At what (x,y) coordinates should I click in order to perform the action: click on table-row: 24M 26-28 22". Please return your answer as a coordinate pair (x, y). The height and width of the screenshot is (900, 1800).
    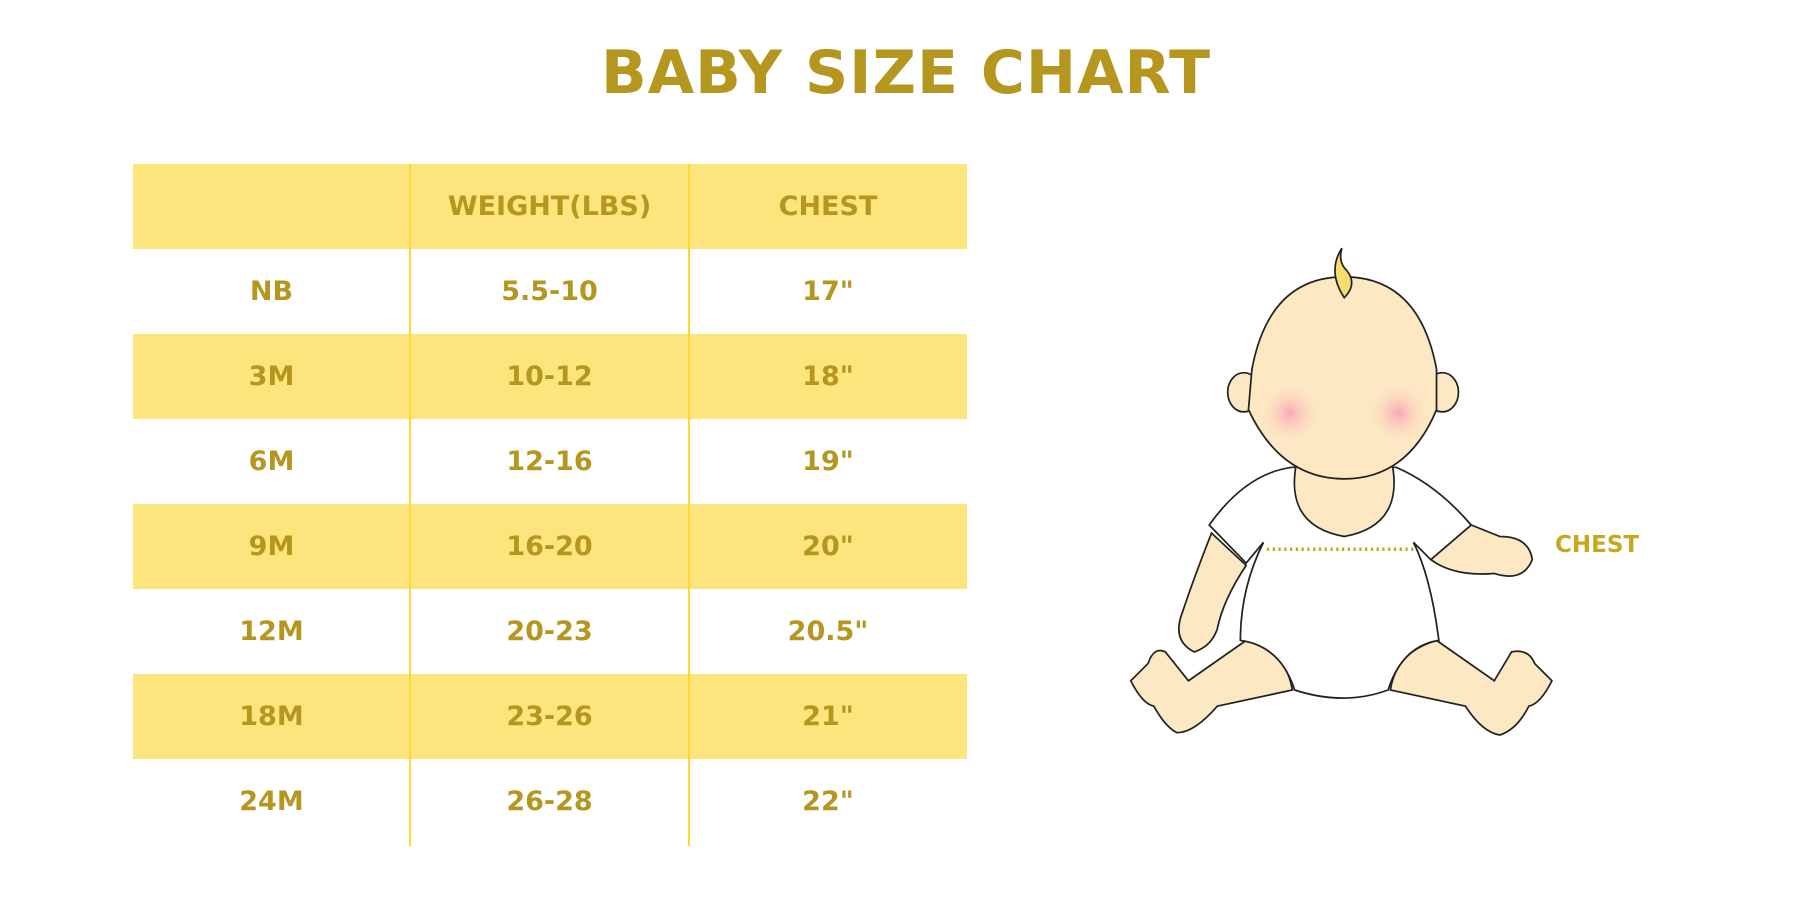
    Looking at the image, I should click on (550, 801).